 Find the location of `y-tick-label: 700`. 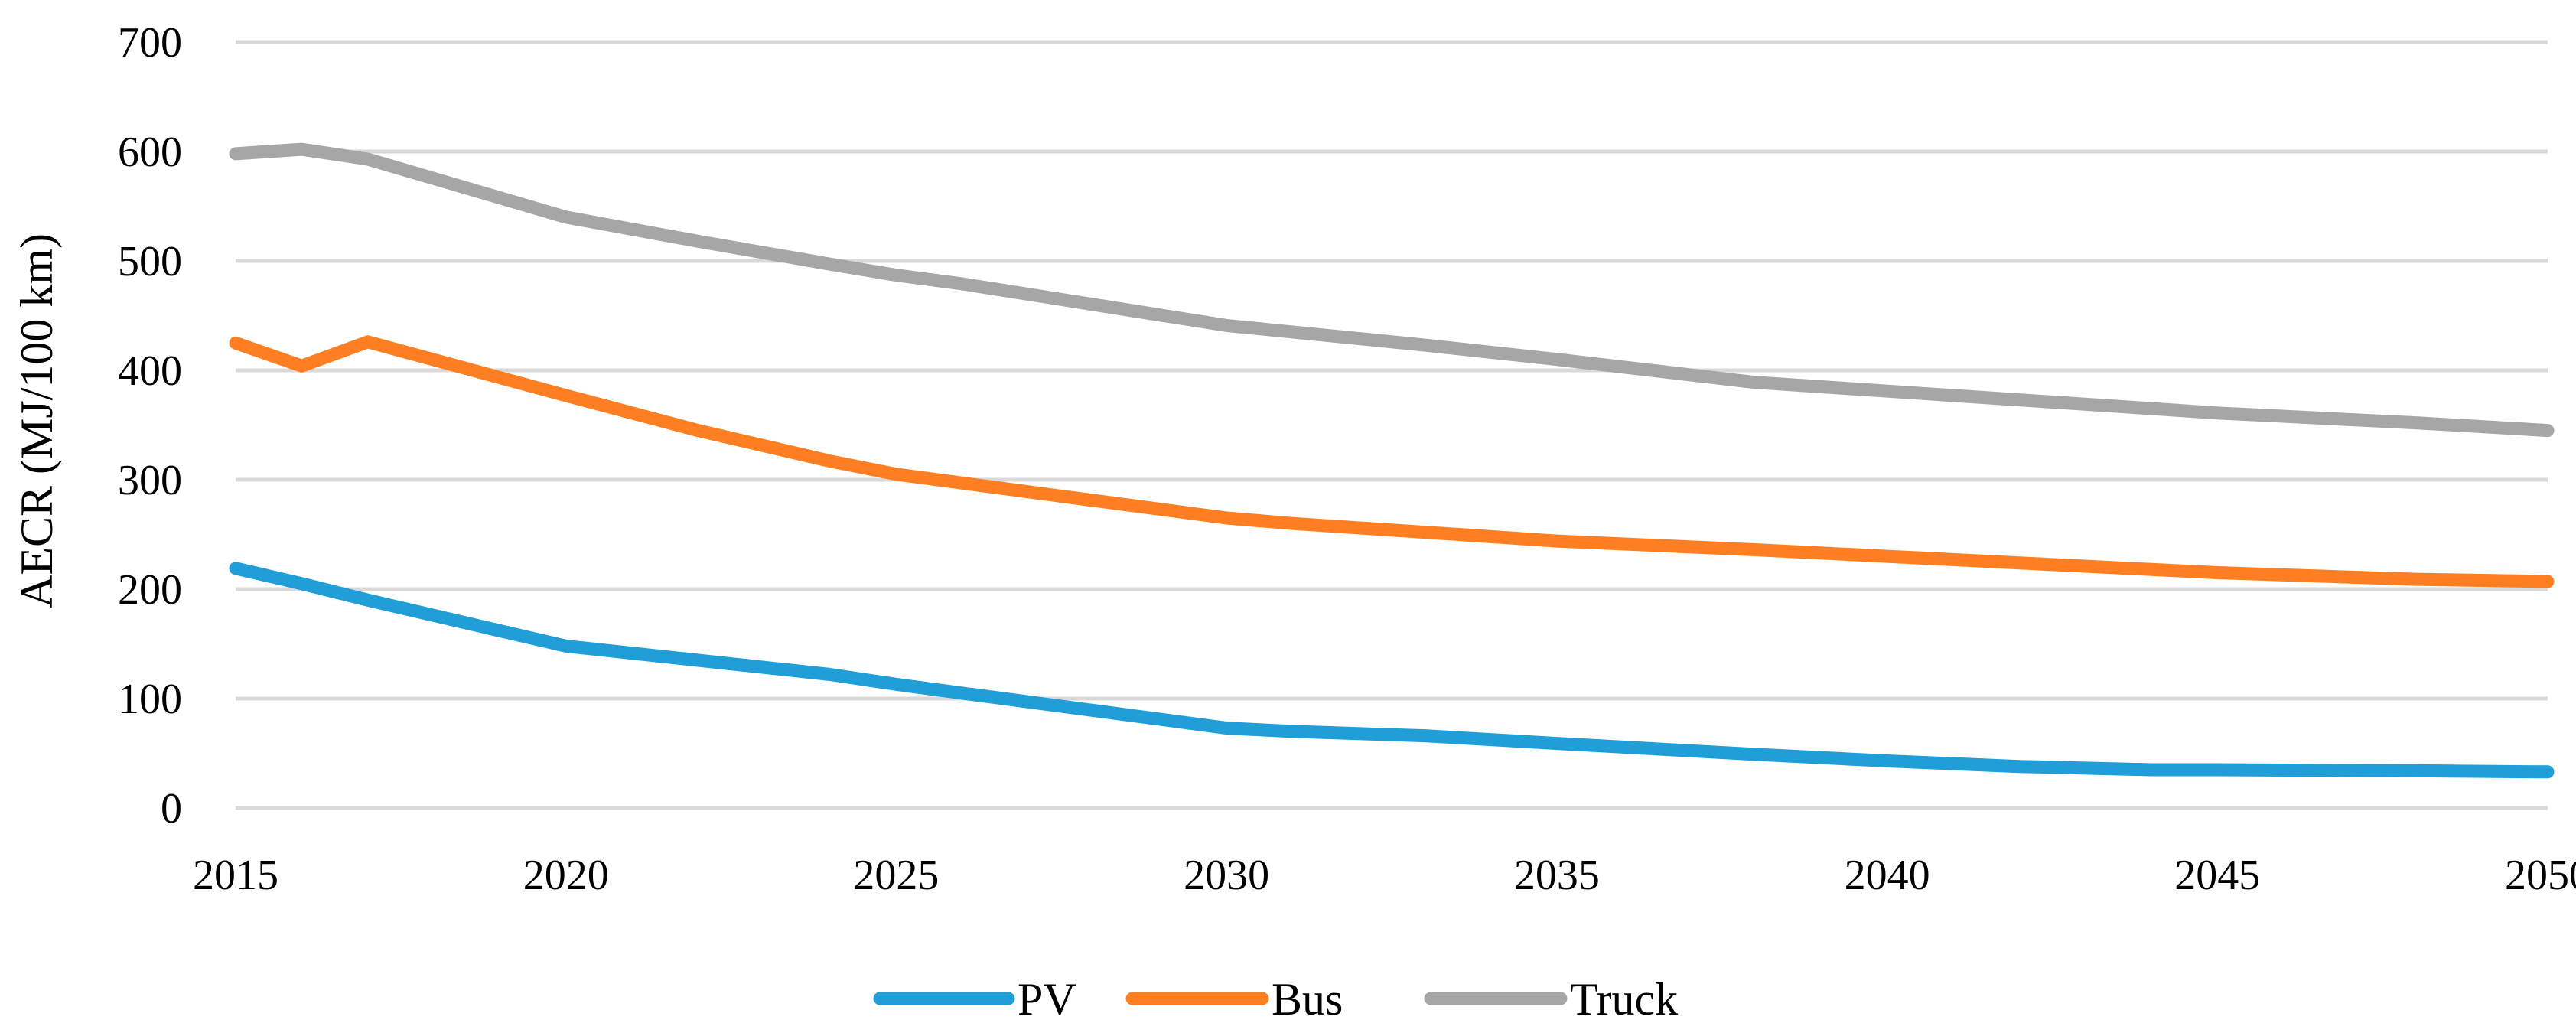

y-tick-label: 700 is located at coordinates (150, 43).